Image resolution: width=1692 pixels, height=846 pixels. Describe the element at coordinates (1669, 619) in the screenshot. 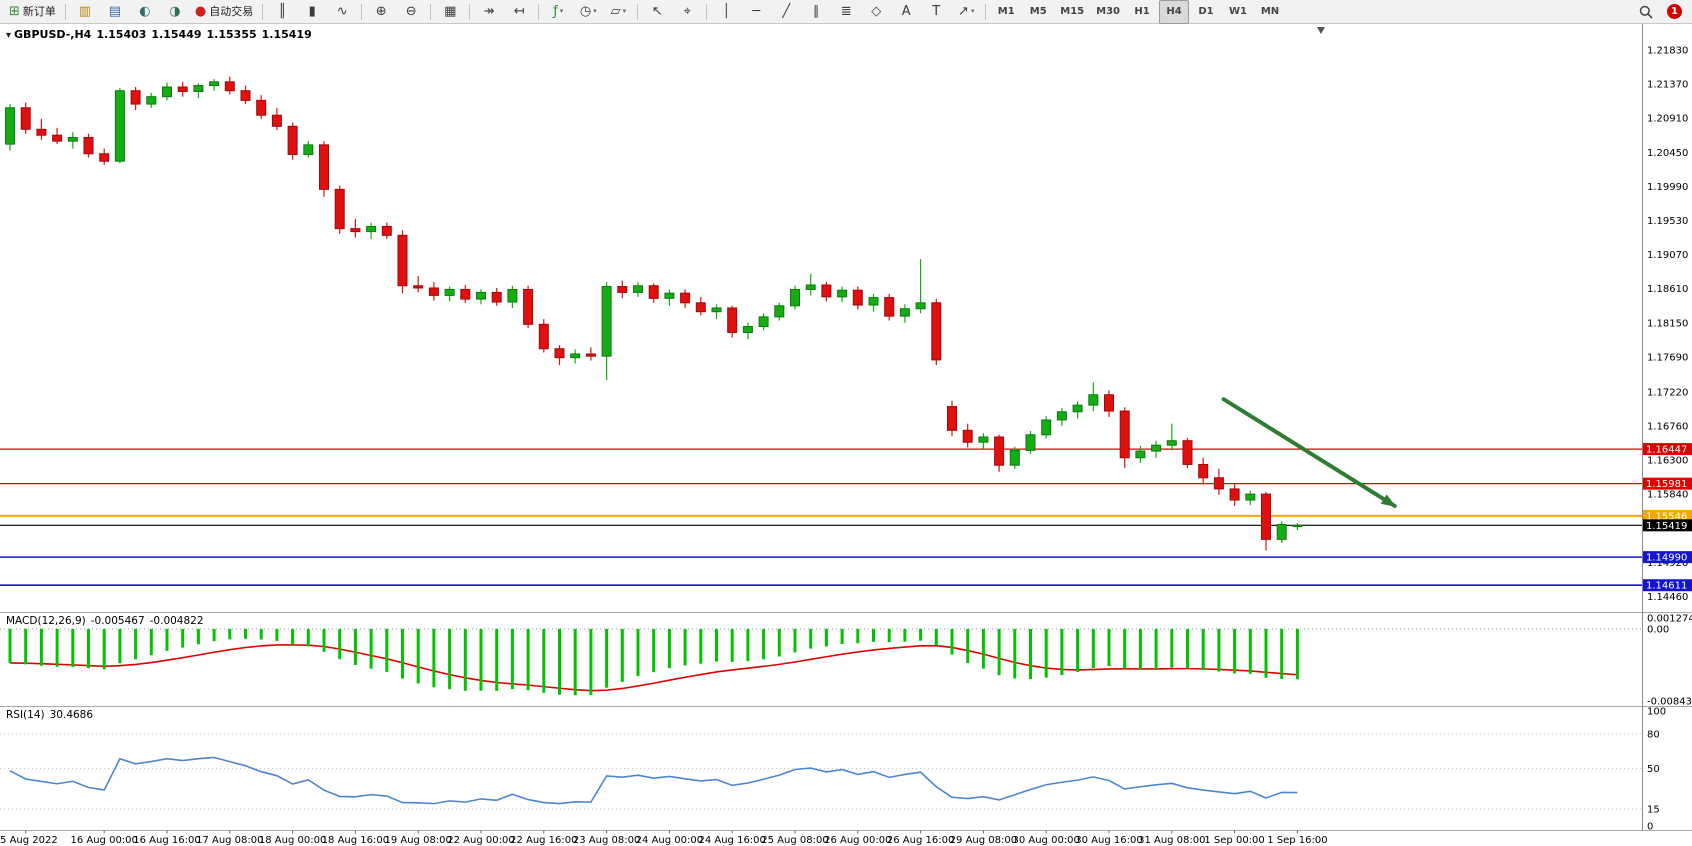

I see `svg-text: 0.001274` at that location.